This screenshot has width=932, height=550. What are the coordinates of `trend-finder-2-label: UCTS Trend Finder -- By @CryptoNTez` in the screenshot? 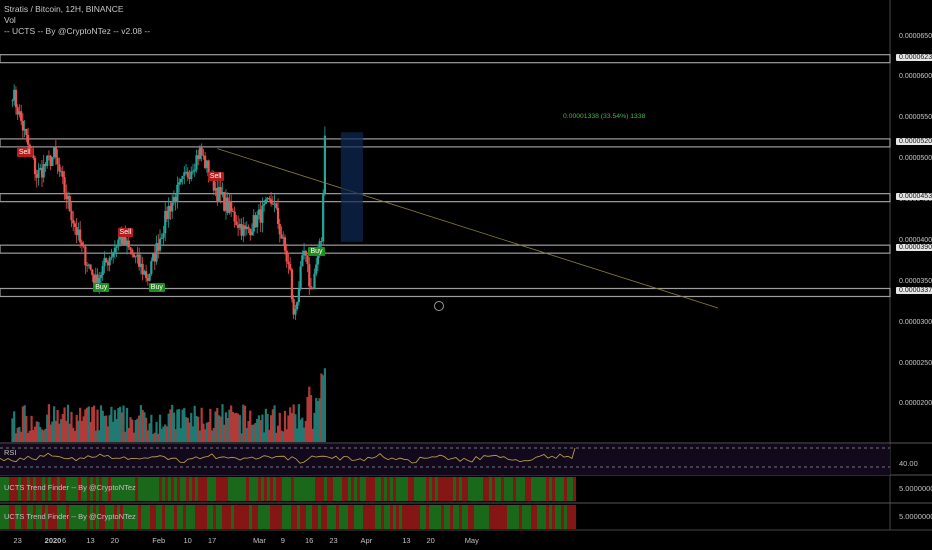 It's located at (70, 516).